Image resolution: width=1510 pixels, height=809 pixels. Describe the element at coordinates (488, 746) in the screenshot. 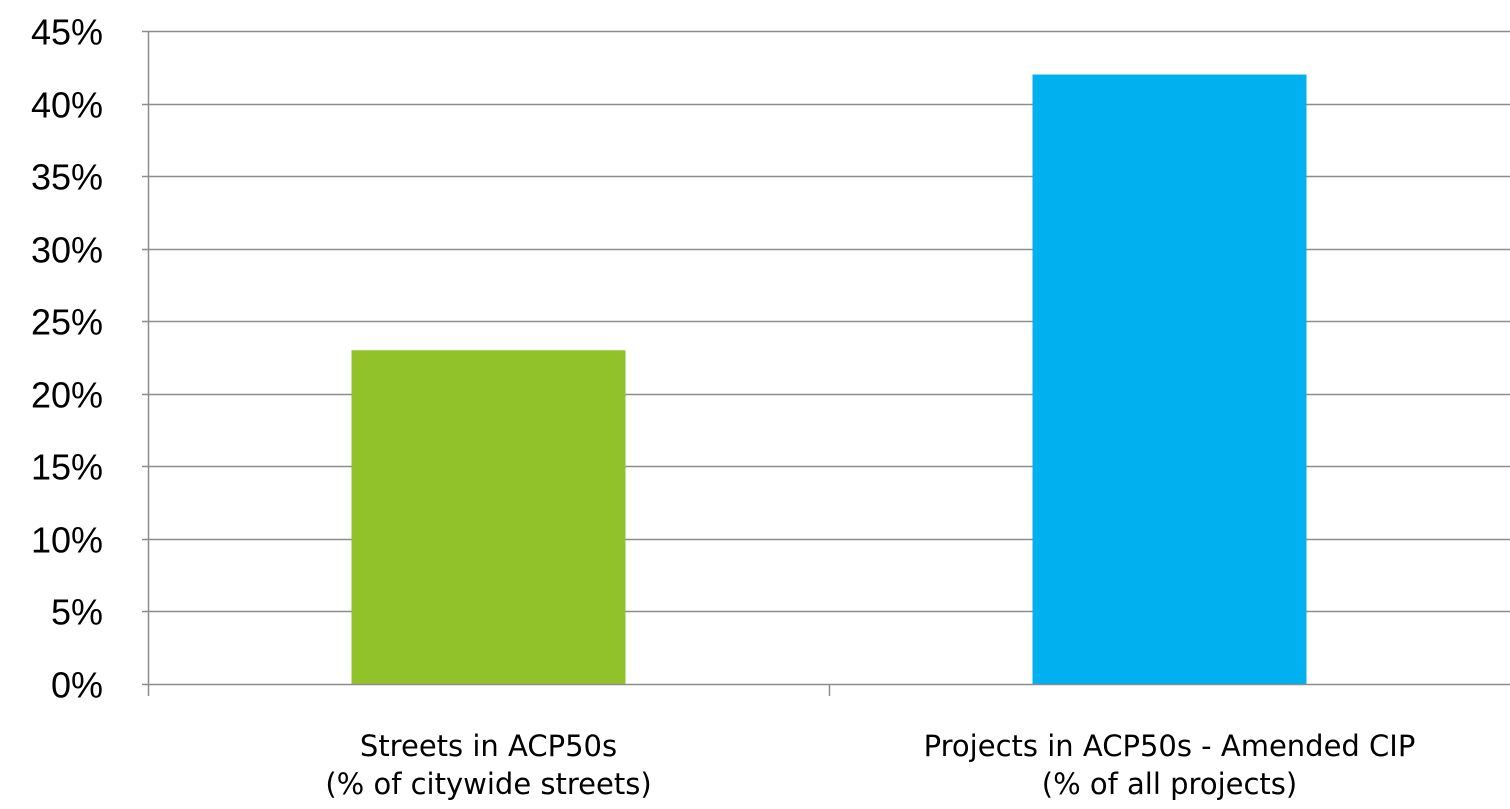

I see `x-tick-label: Streets in ACP50s` at that location.